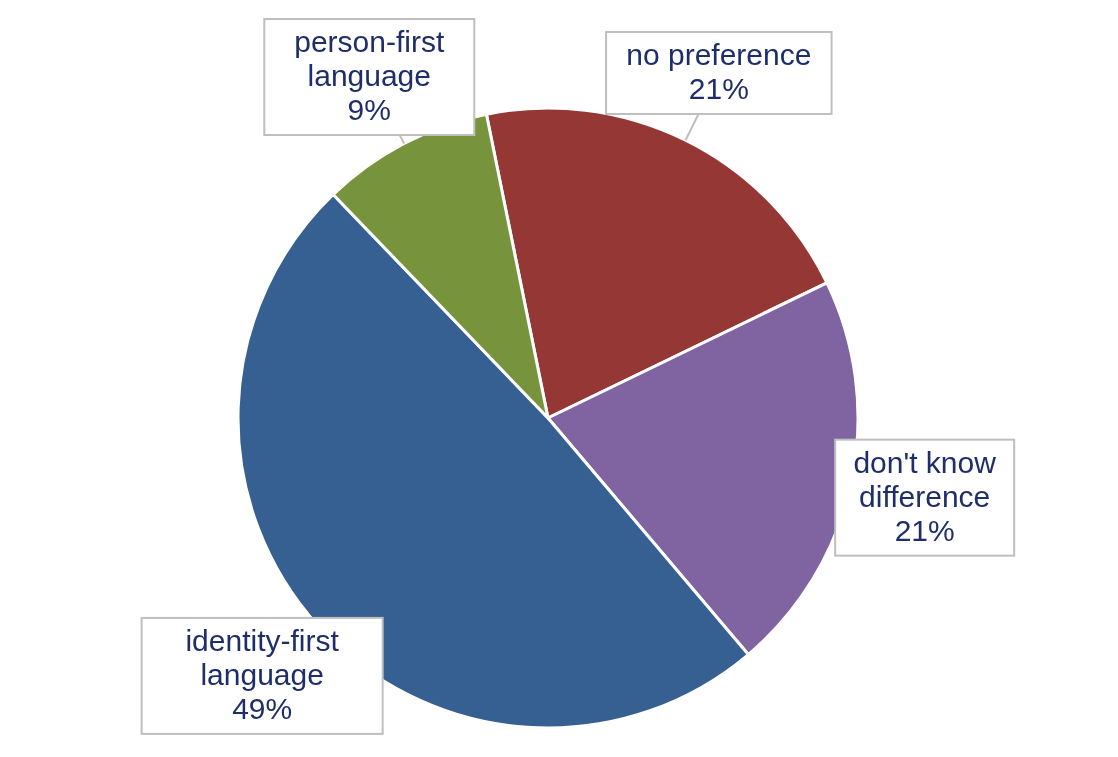  What do you see at coordinates (262, 708) in the screenshot?
I see `data-label: 49%` at bounding box center [262, 708].